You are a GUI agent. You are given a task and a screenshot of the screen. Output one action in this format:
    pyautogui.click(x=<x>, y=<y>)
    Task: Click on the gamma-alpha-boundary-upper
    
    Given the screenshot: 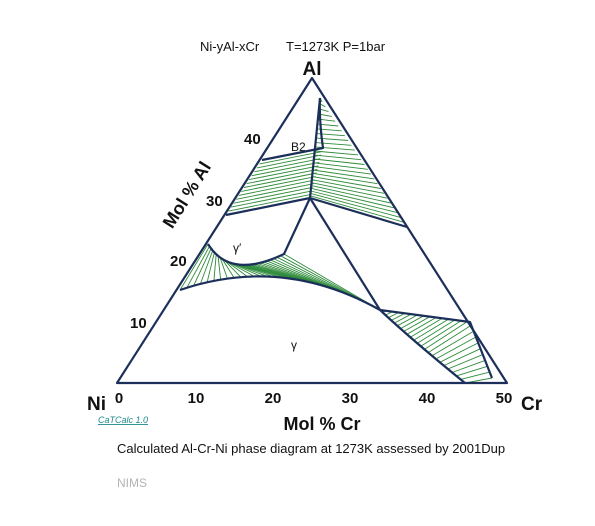 What is the action you would take?
    pyautogui.click(x=436, y=343)
    